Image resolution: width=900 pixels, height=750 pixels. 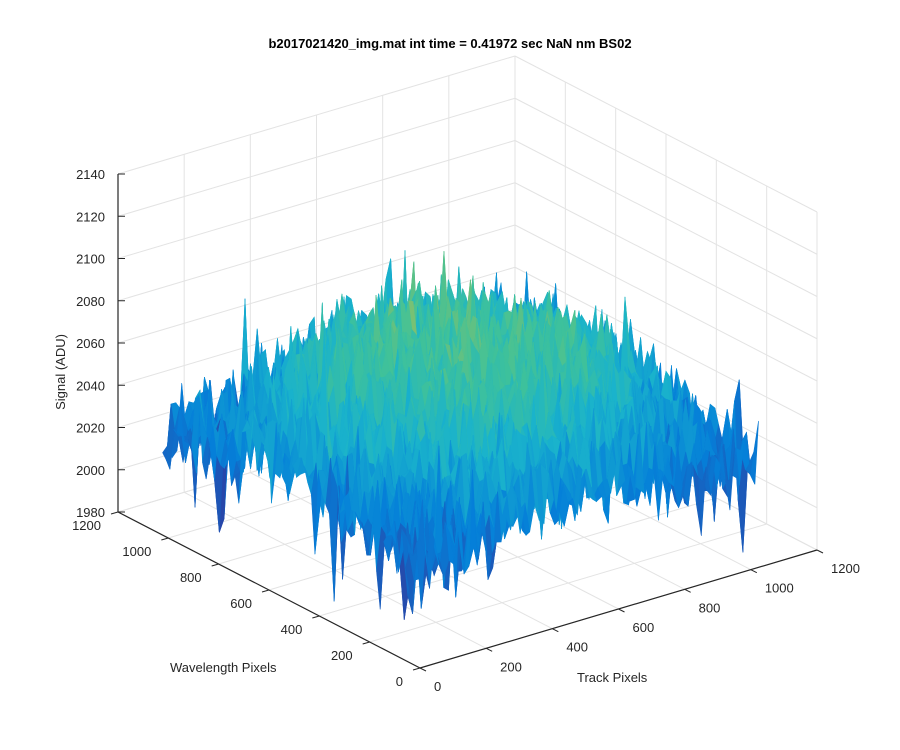 What do you see at coordinates (754, 452) in the screenshot?
I see `surface-patch` at bounding box center [754, 452].